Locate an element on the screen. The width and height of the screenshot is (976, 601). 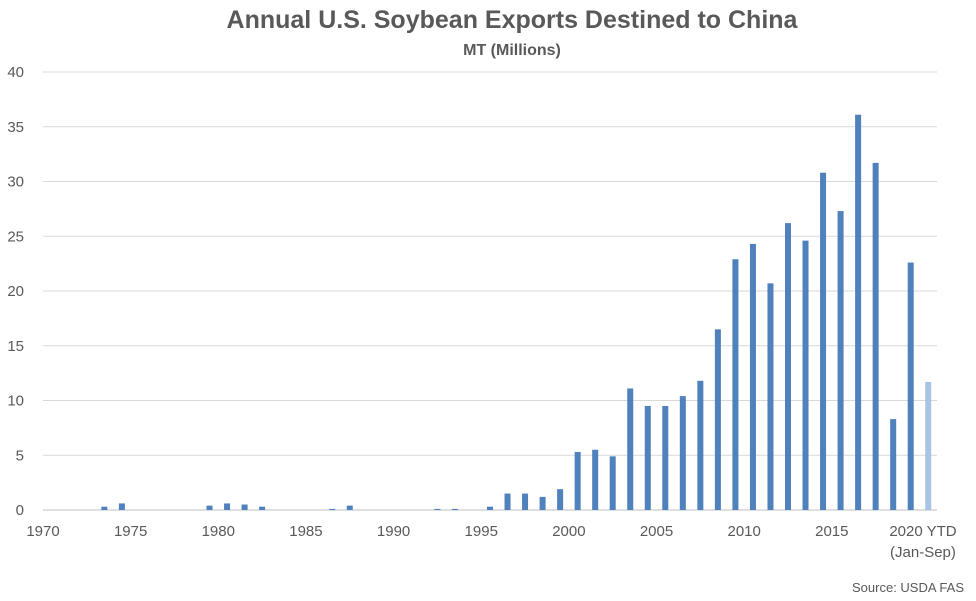
y-tick-label: 40 is located at coordinates (15, 72).